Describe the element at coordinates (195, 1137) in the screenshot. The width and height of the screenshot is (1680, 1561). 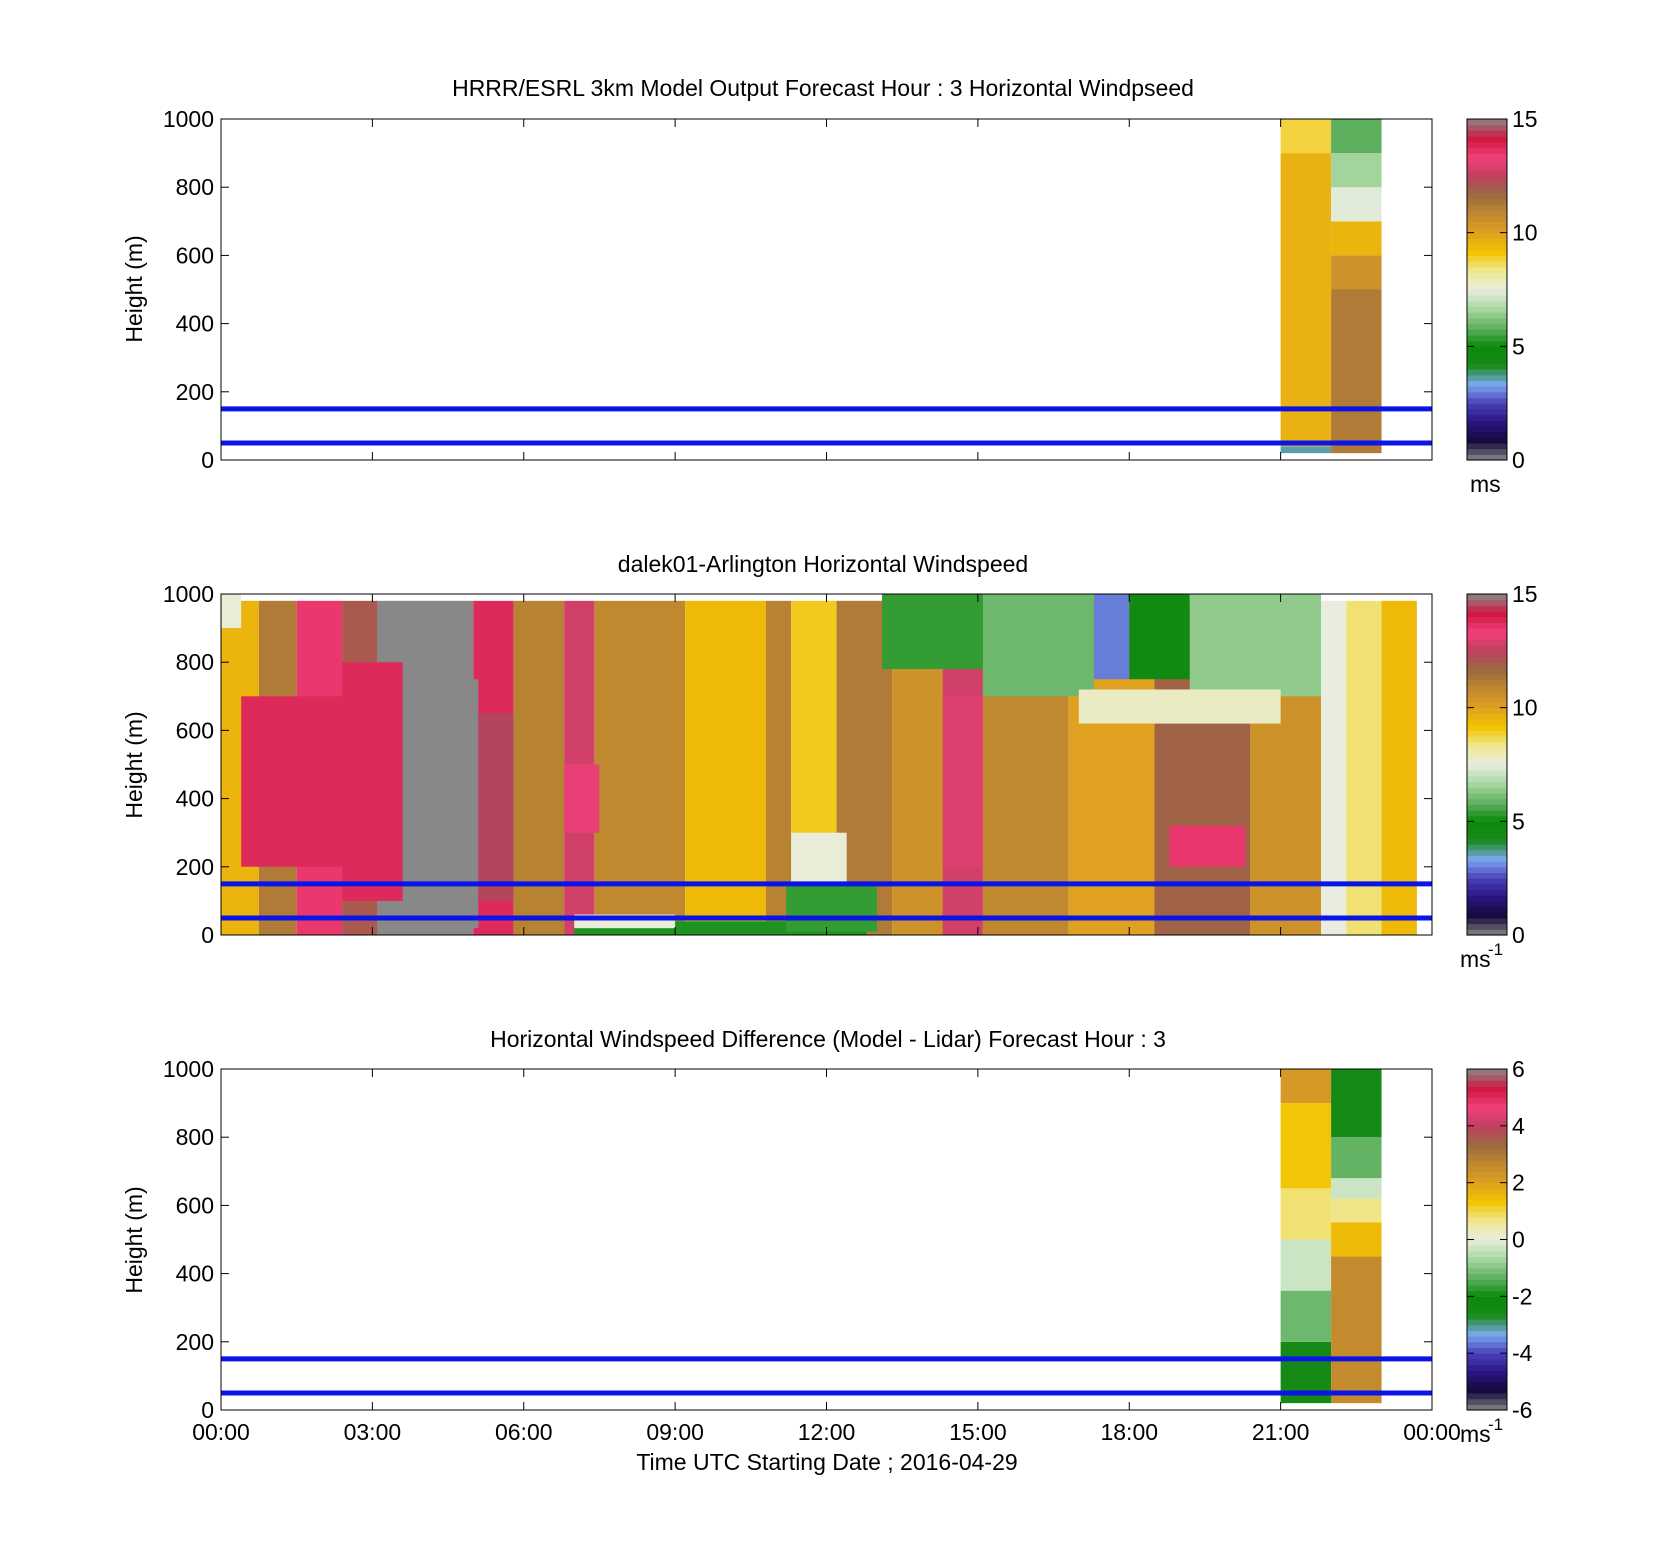
I see `y-tick-label: 800` at that location.